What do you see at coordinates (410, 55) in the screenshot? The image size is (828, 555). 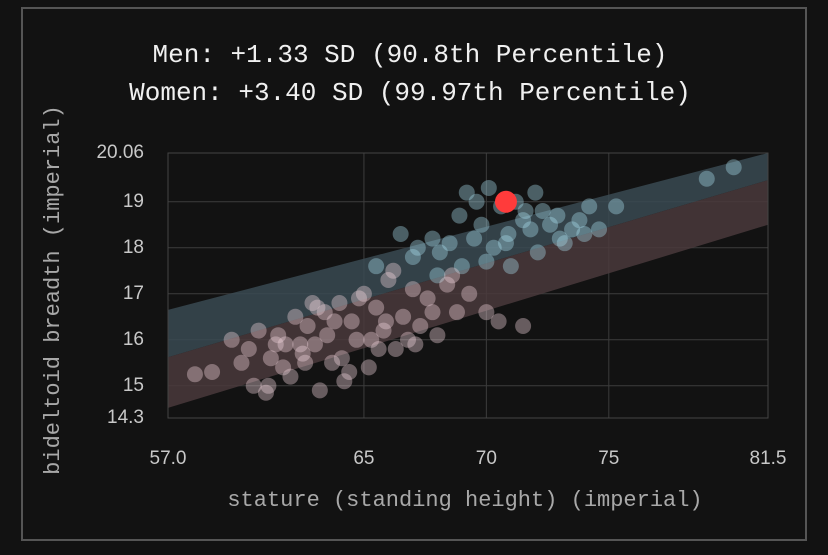 I see `chart-title: Men: +1.33 SD (90.8th Percentile)` at bounding box center [410, 55].